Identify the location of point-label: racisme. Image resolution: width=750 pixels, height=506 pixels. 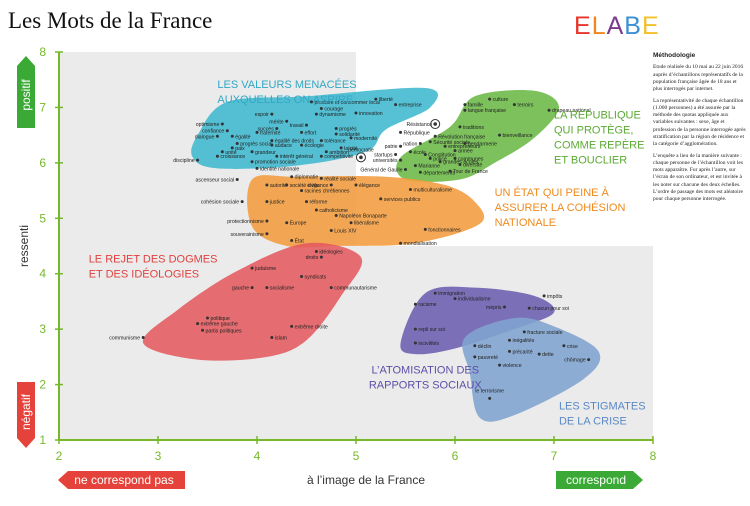
(427, 305).